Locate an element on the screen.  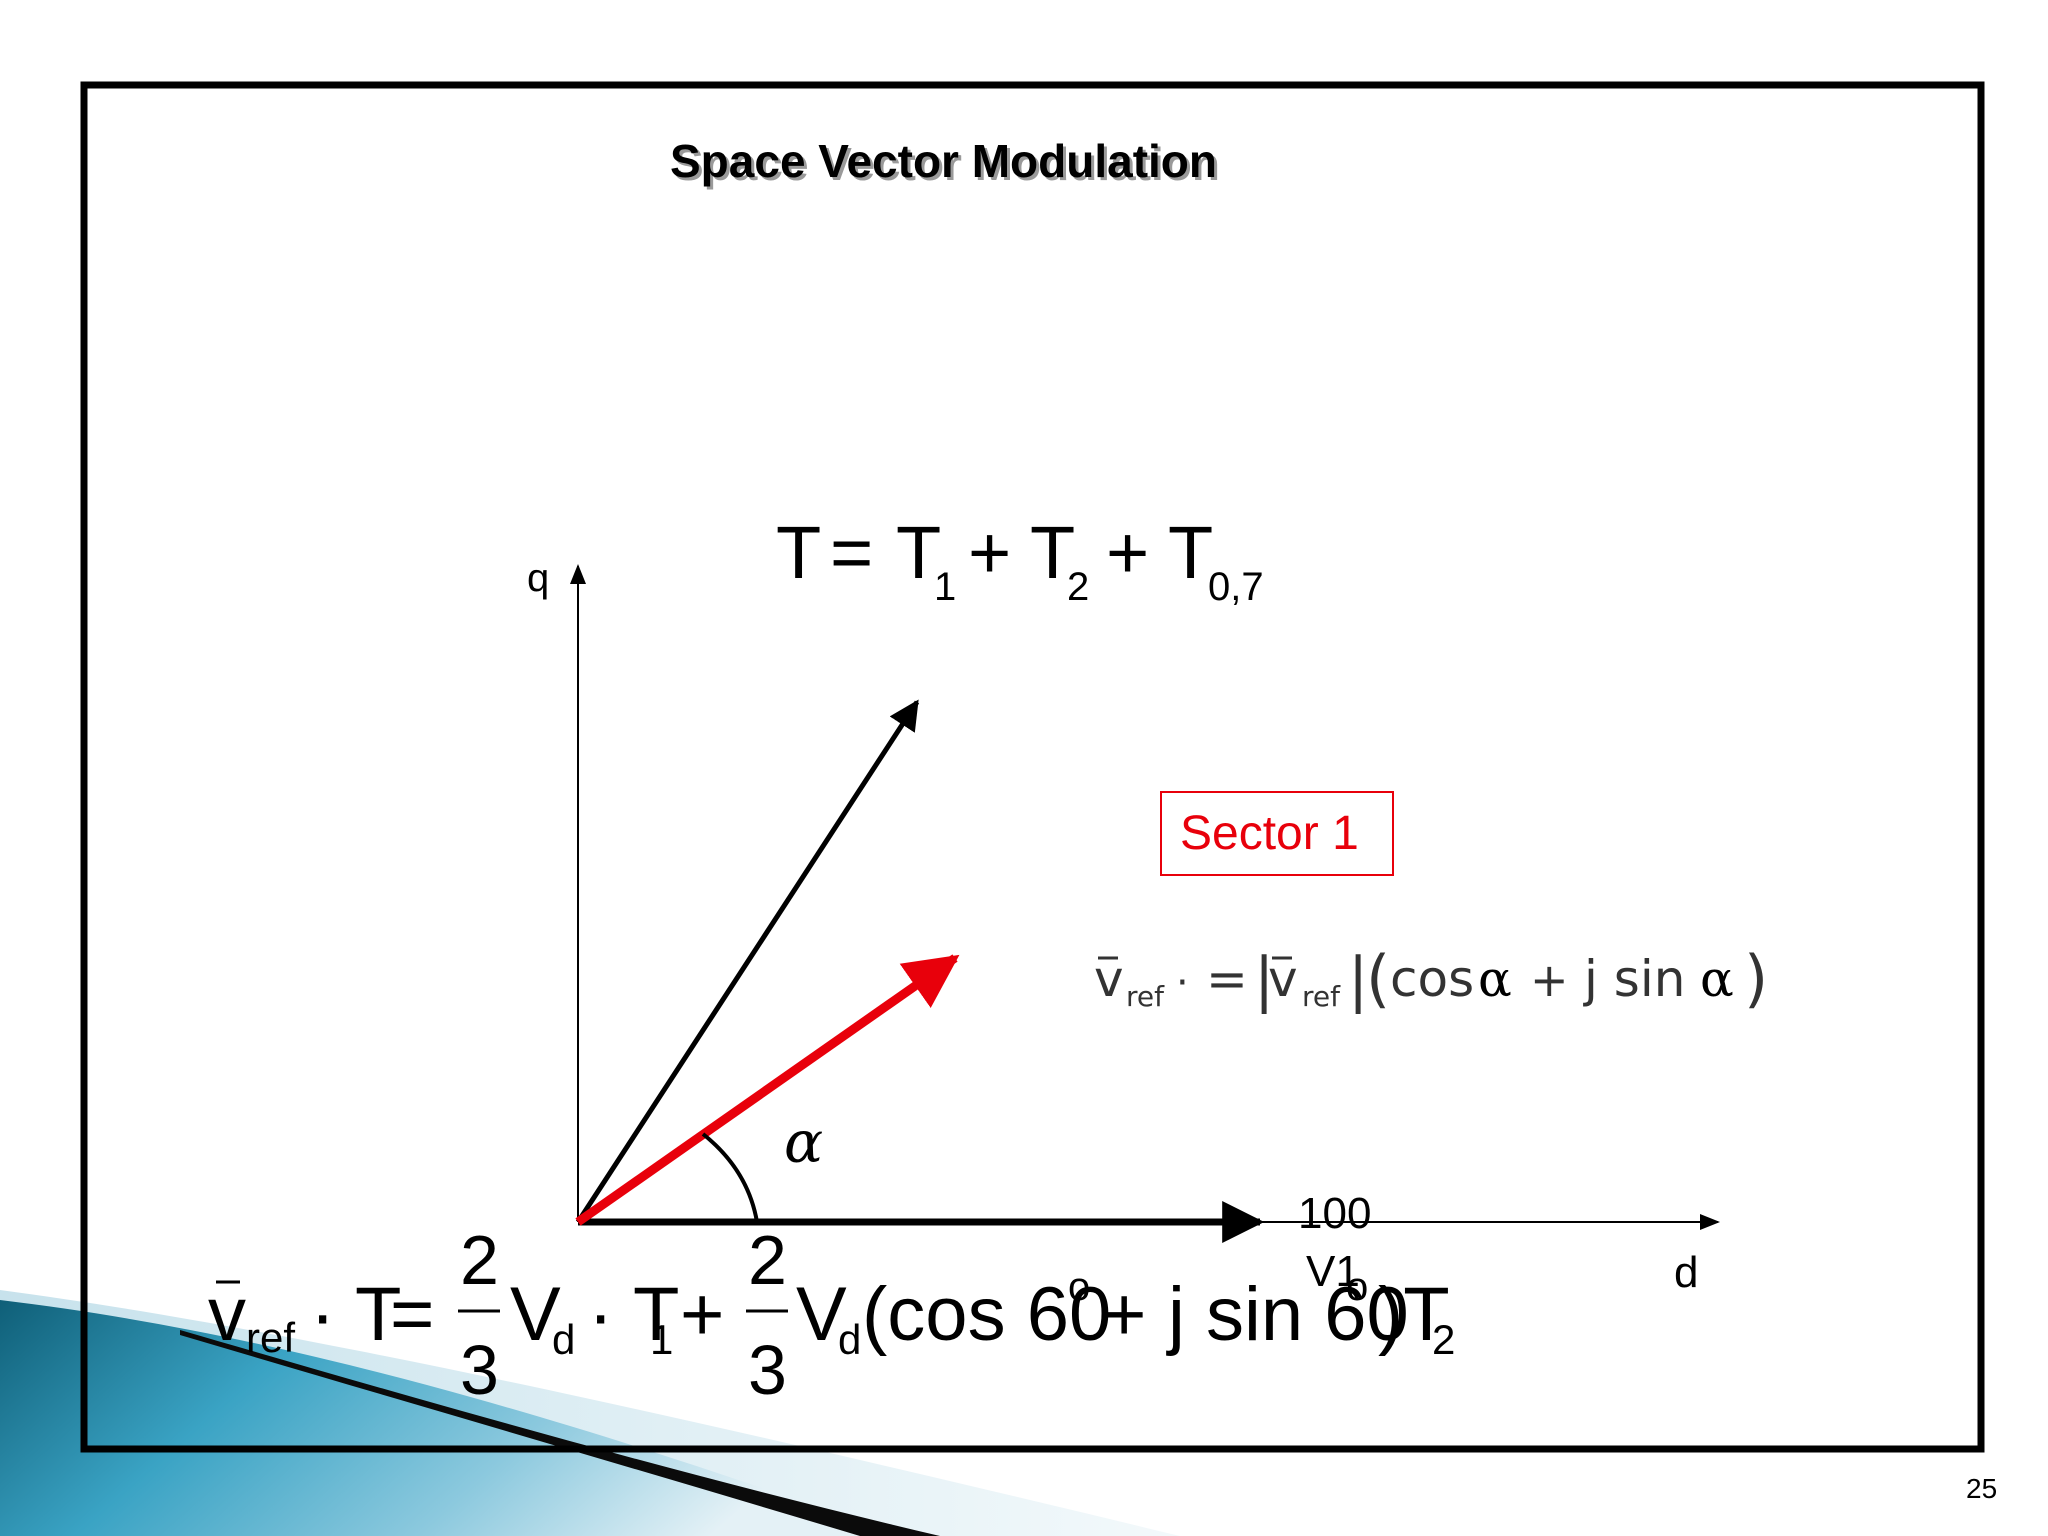
page-number: 25 is located at coordinates (1981, 1488).